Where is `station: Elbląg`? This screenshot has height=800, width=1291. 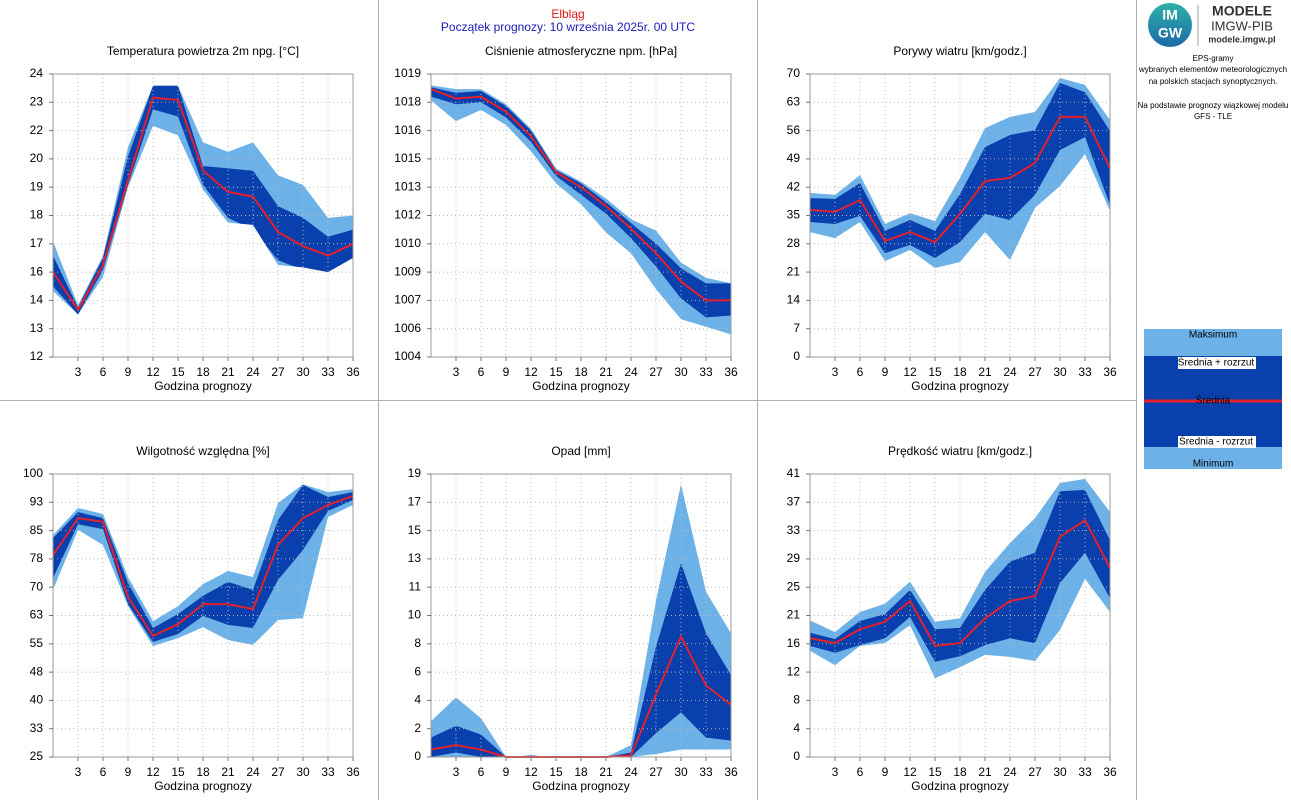
station: Elbląg is located at coordinates (567, 14).